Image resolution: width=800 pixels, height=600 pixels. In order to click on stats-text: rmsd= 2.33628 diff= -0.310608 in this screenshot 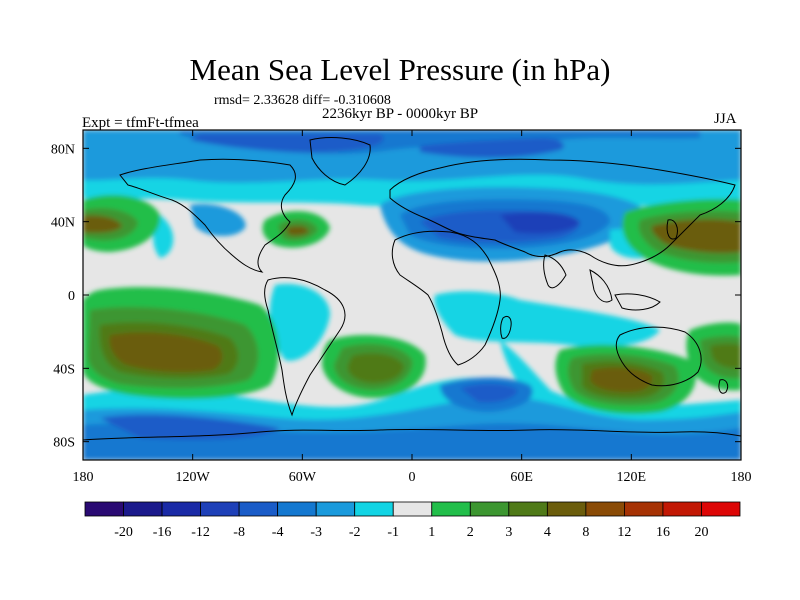, I will do `click(302, 100)`.